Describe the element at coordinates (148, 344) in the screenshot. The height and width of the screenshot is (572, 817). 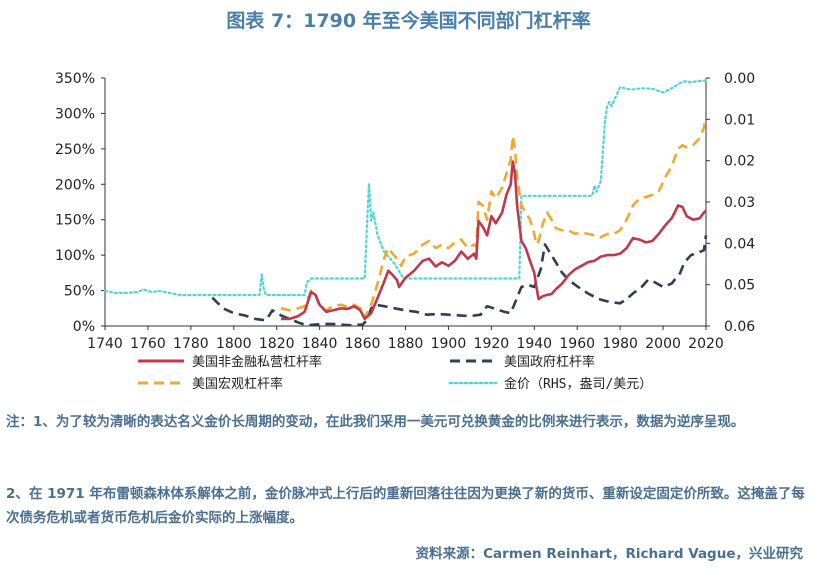
I see `x-tick-label: 1760` at that location.